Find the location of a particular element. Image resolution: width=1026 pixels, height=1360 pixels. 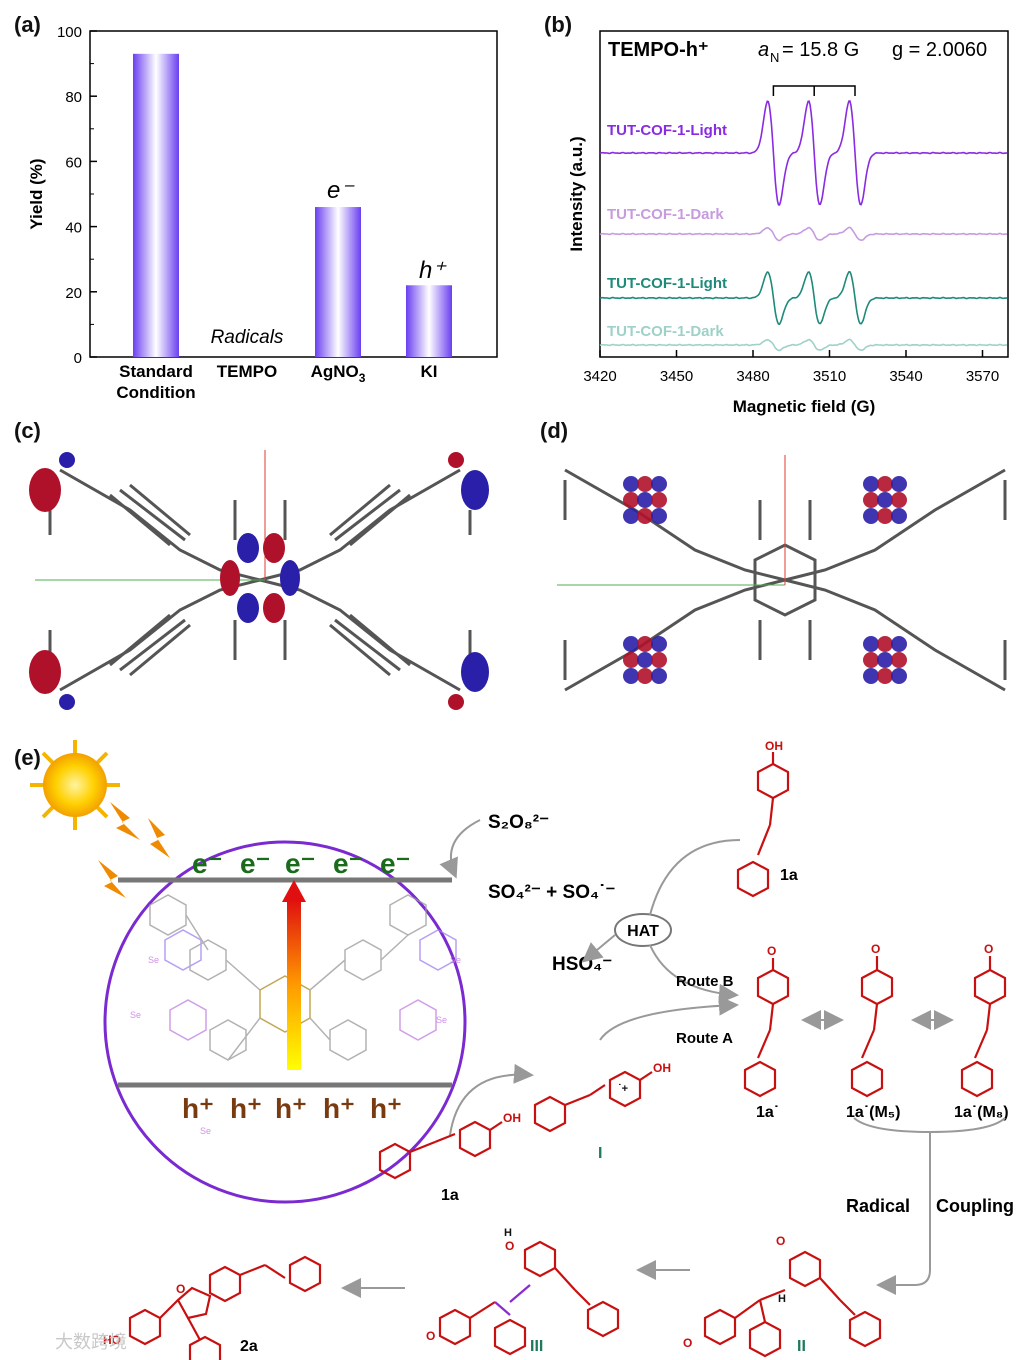

compound-1a: 1a is located at coordinates (789, 875).